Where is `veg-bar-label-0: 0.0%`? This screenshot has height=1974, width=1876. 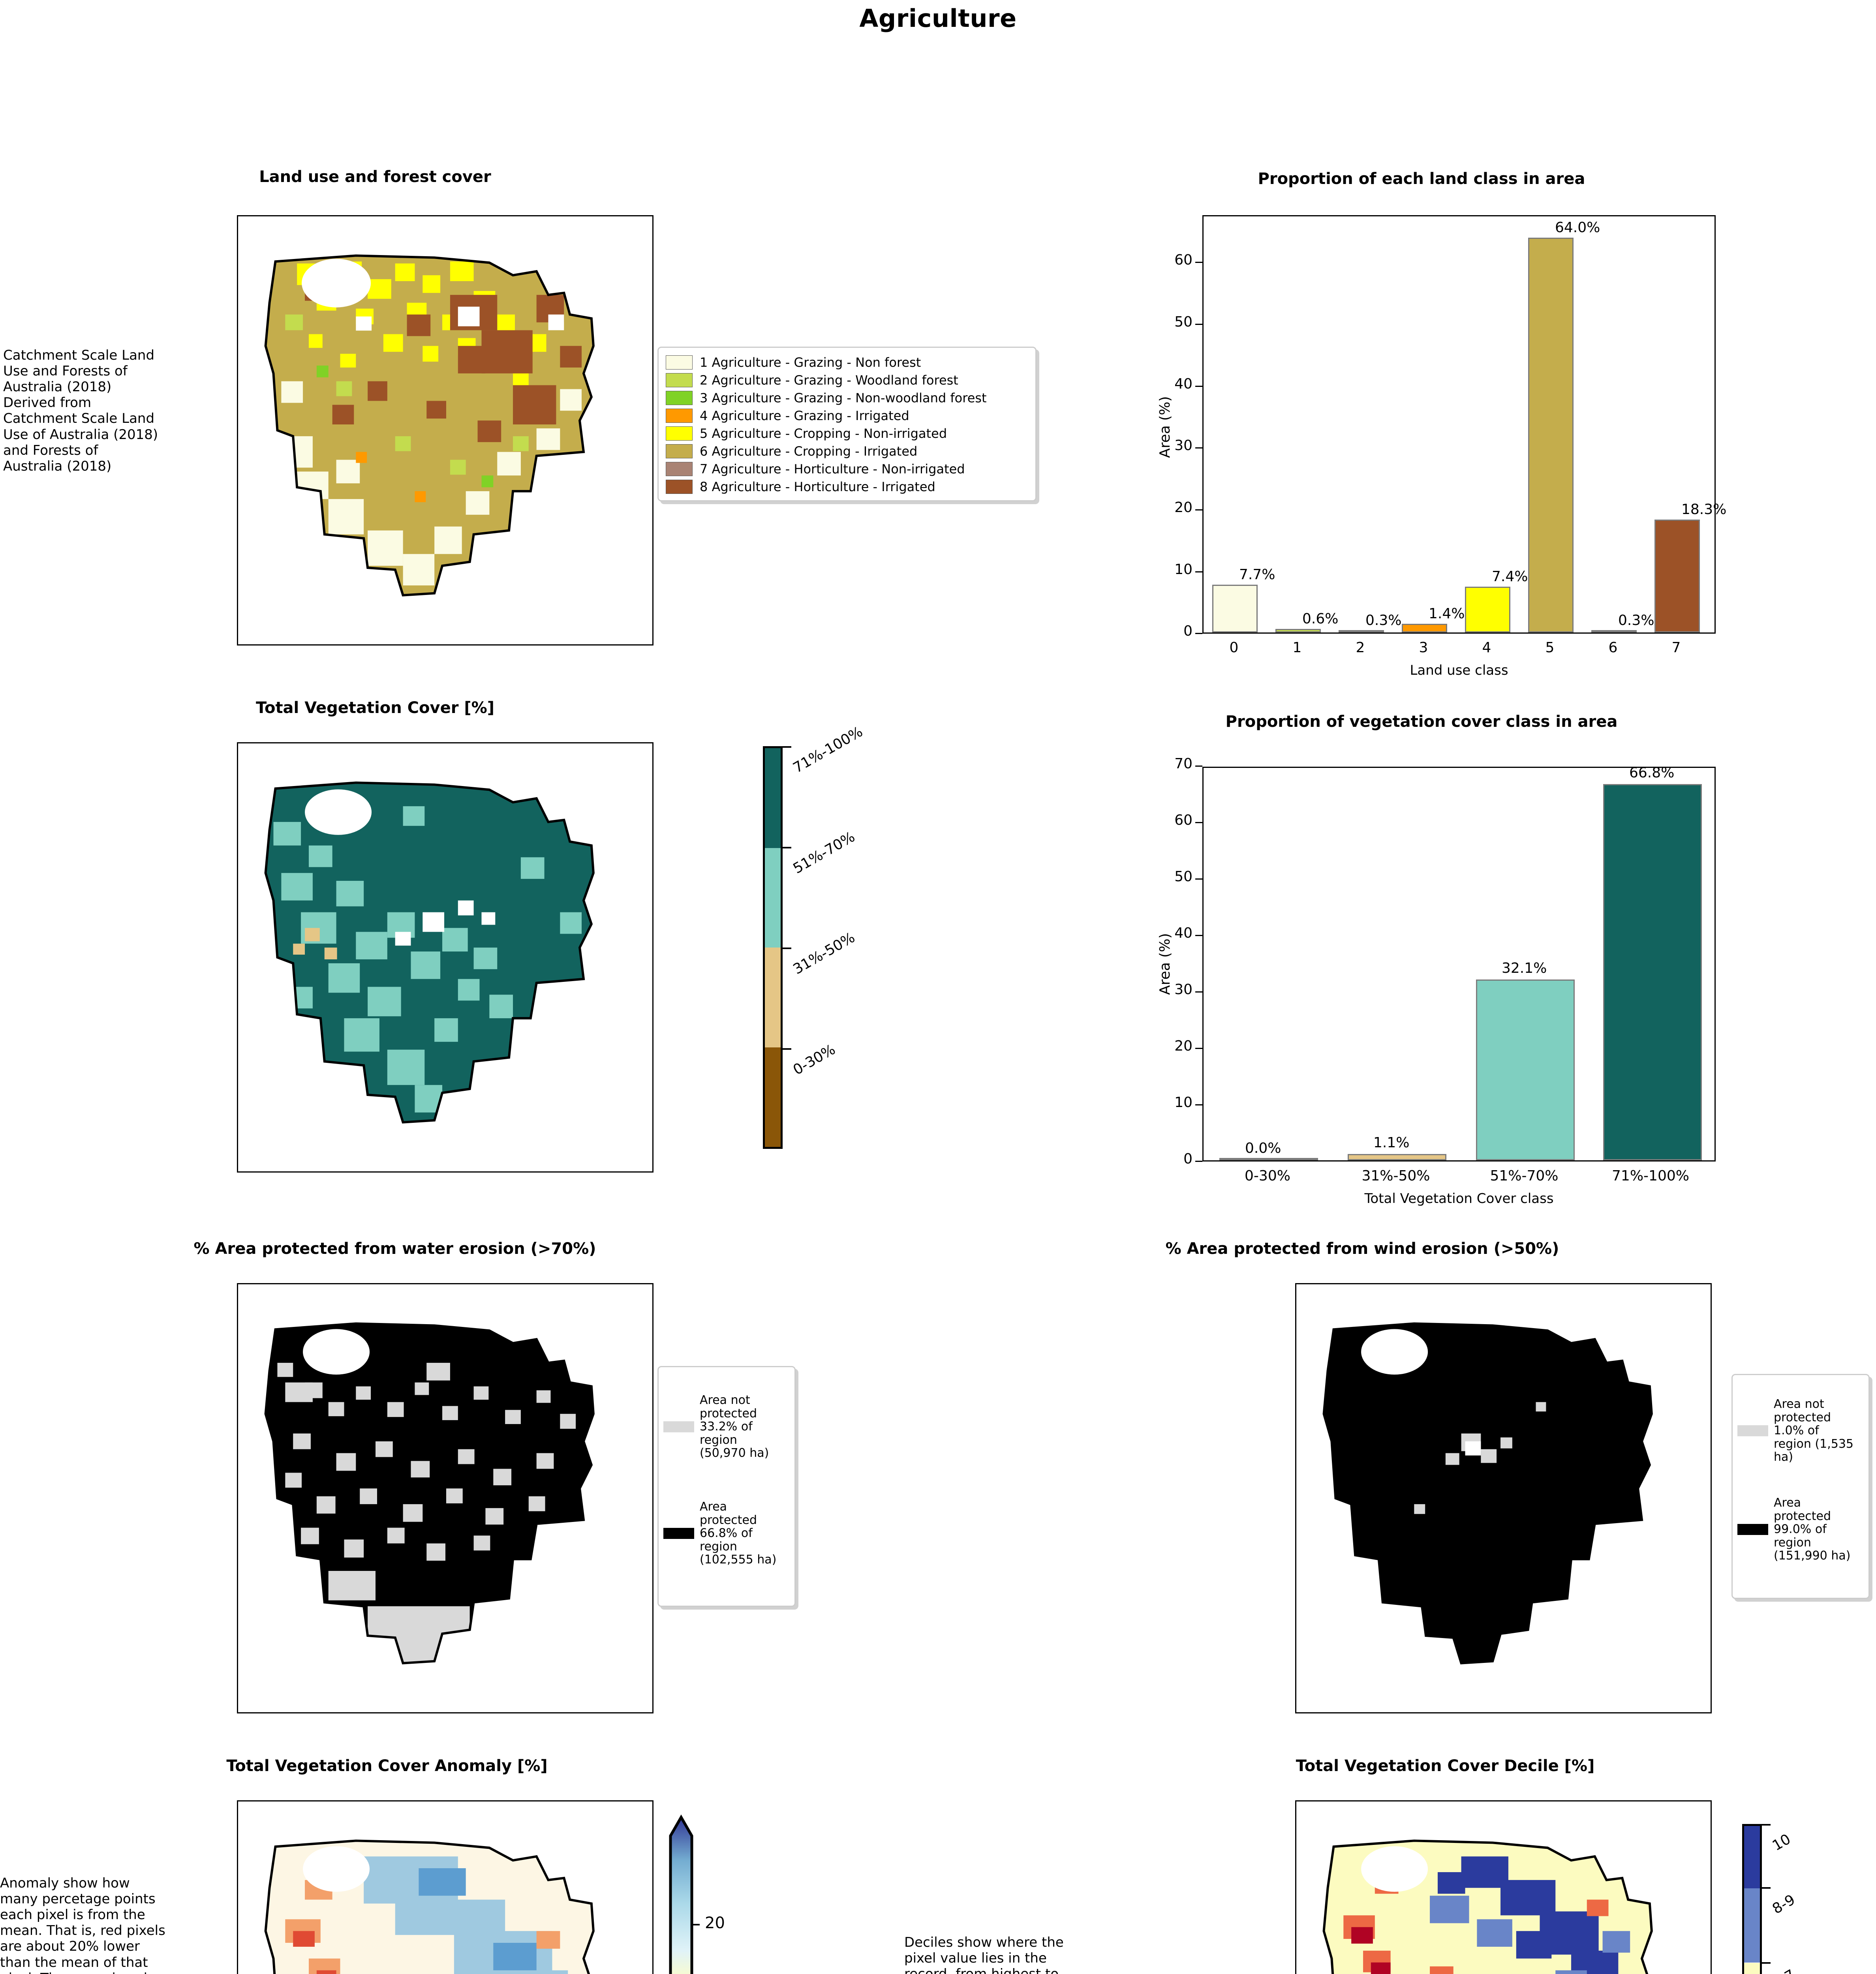 veg-bar-label-0: 0.0% is located at coordinates (1263, 1148).